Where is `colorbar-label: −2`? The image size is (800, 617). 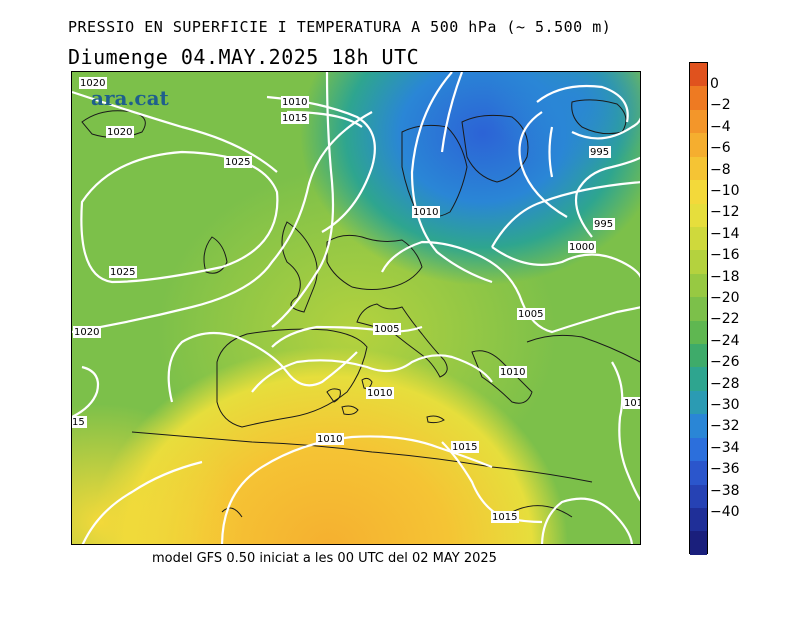
colorbar-label: −2 is located at coordinates (720, 105).